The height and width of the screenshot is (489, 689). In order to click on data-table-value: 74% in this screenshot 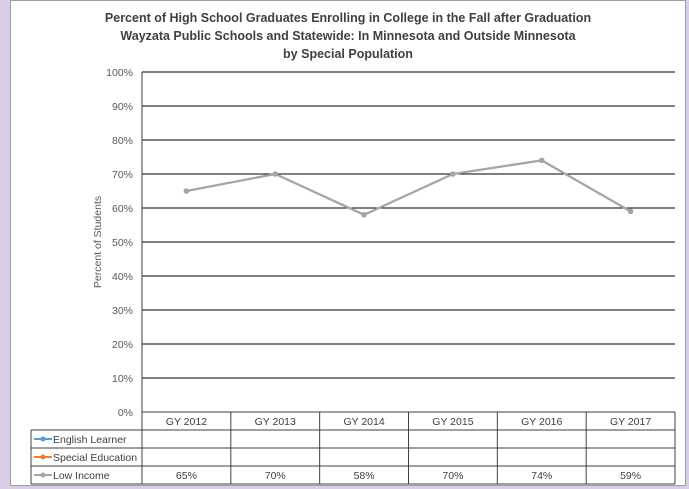, I will do `click(541, 476)`.